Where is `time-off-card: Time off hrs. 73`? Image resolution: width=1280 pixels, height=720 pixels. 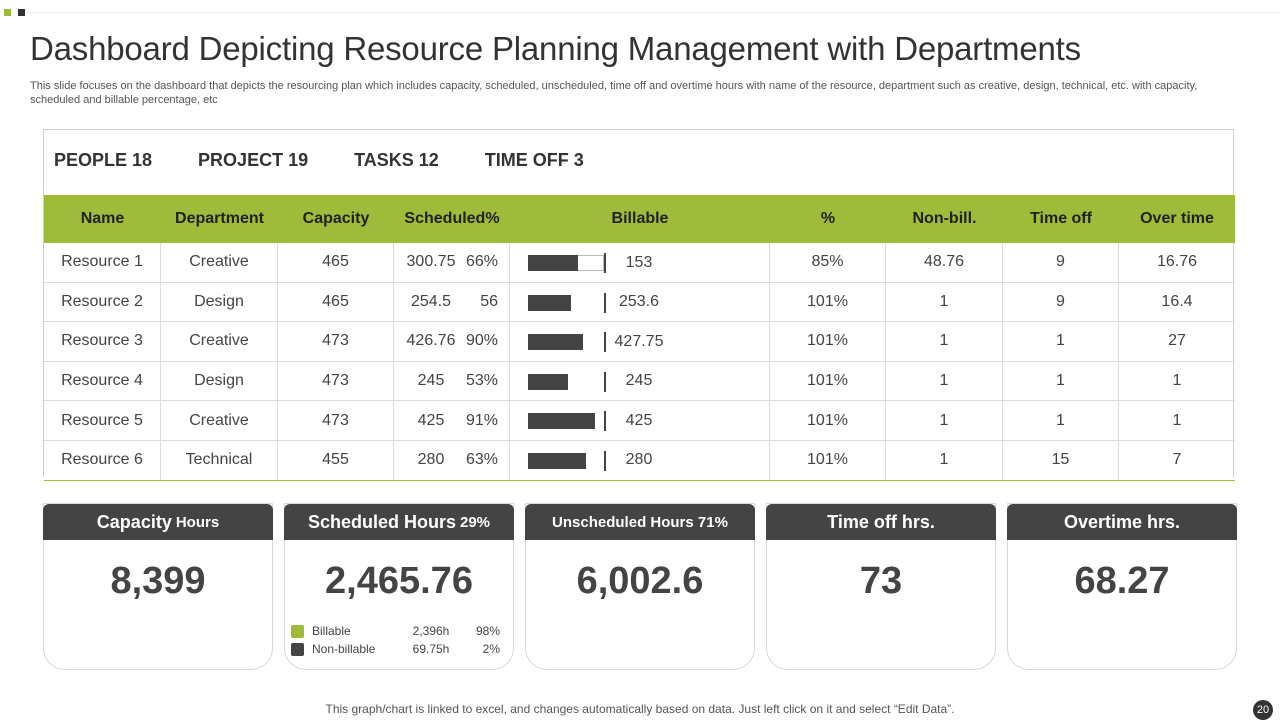
time-off-card: Time off hrs. 73 is located at coordinates (881, 586).